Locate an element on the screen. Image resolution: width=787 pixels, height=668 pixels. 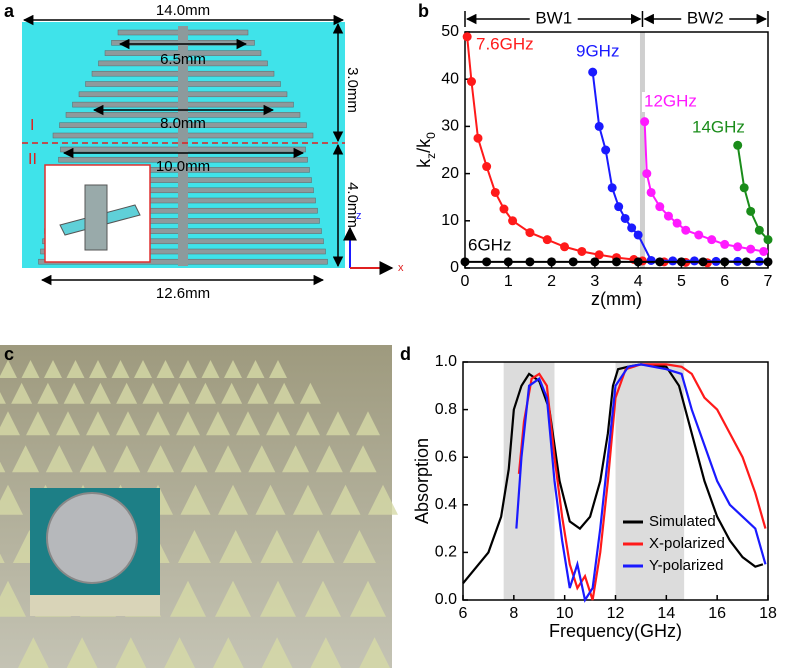
band-label: BW1 is located at coordinates (553, 17).